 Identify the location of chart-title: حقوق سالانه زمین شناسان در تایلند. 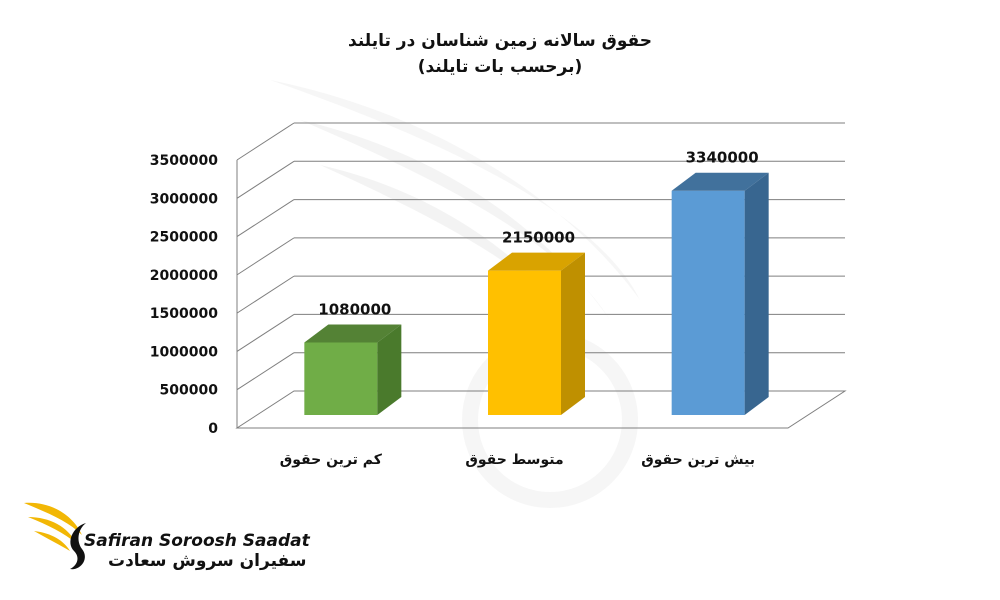
(500, 41).